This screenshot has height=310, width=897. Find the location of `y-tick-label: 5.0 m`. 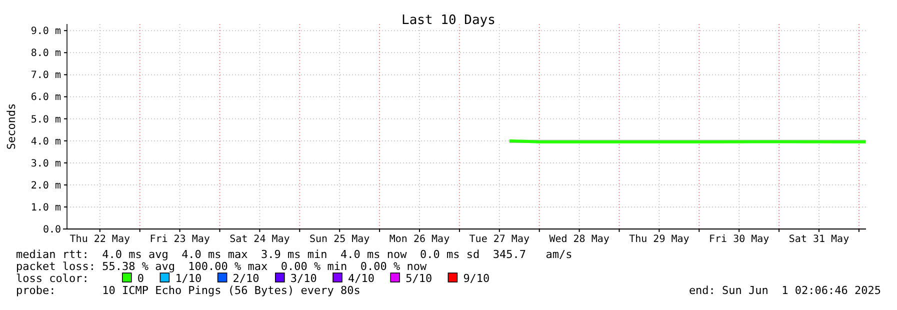

y-tick-label: 5.0 m is located at coordinates (45, 120).